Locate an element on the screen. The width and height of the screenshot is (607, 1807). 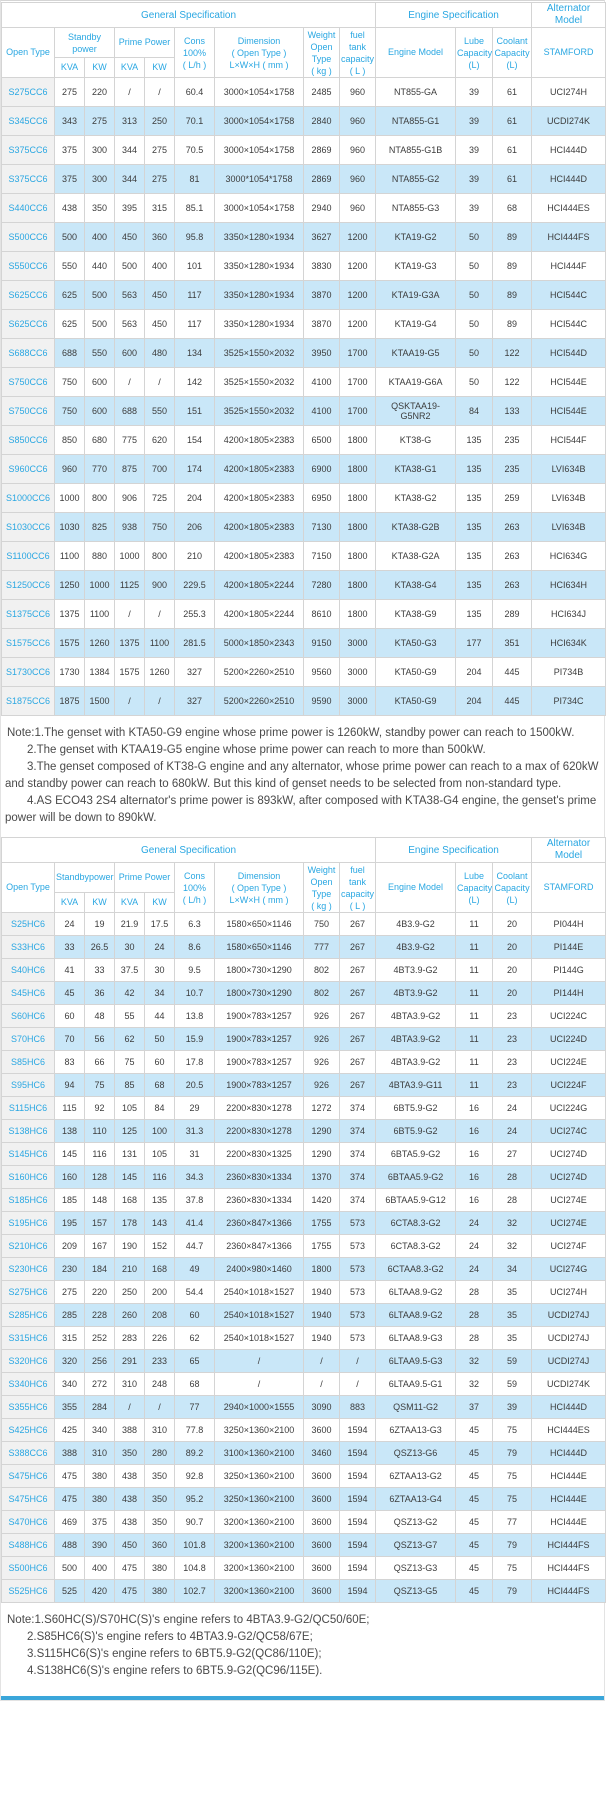
model-link: S470HC6 is located at coordinates (28, 1522).